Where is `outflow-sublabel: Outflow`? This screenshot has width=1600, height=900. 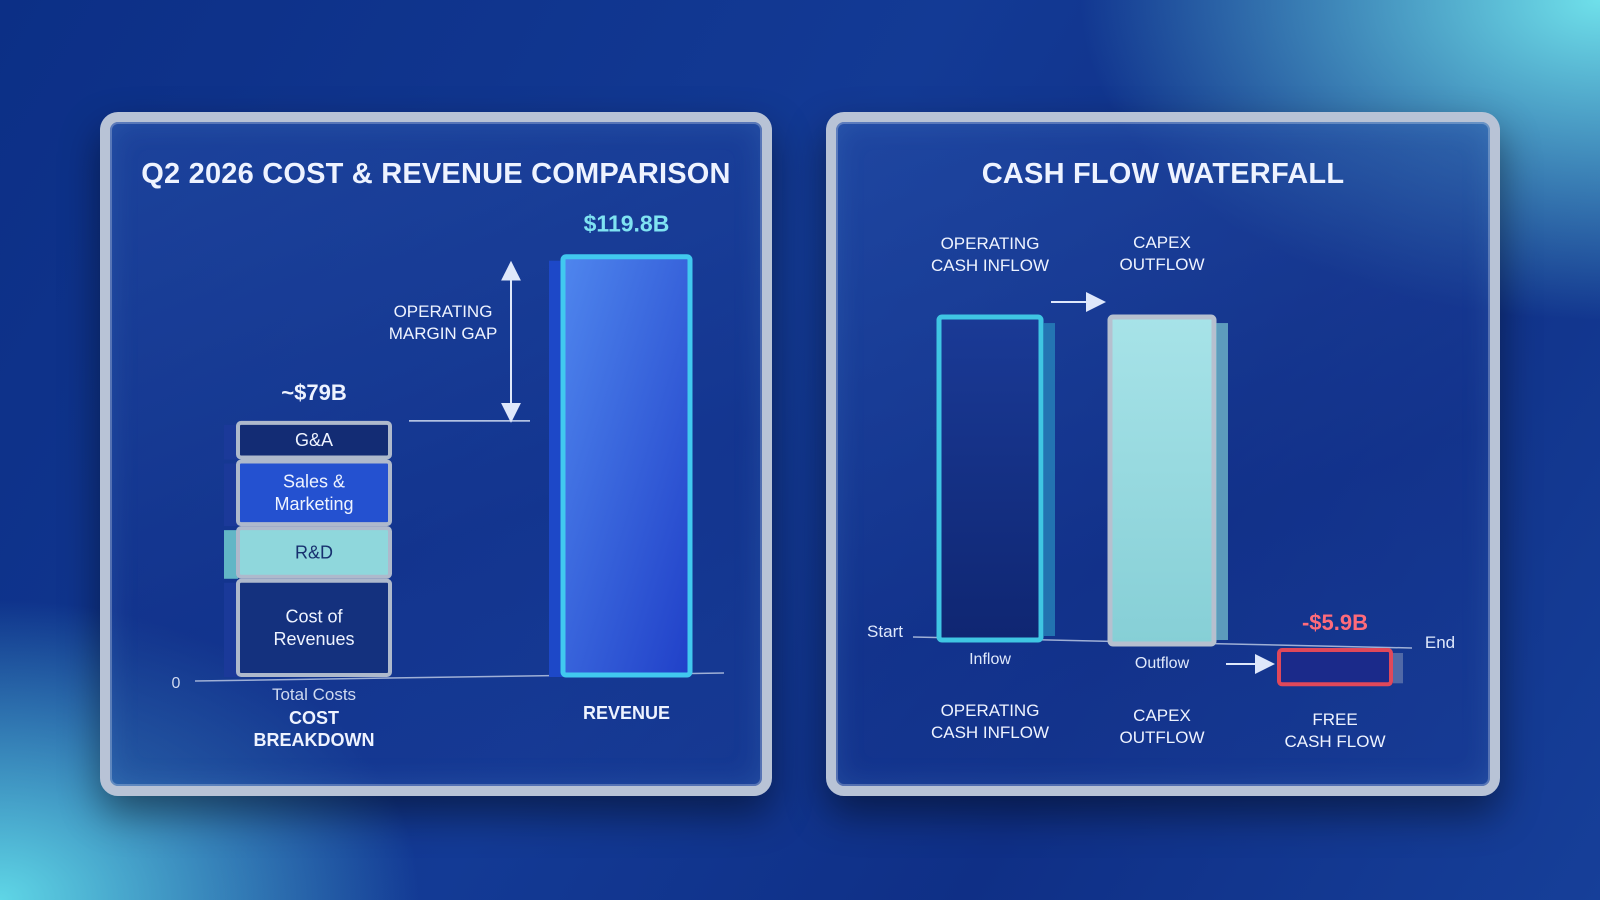
outflow-sublabel: Outflow is located at coordinates (1162, 663).